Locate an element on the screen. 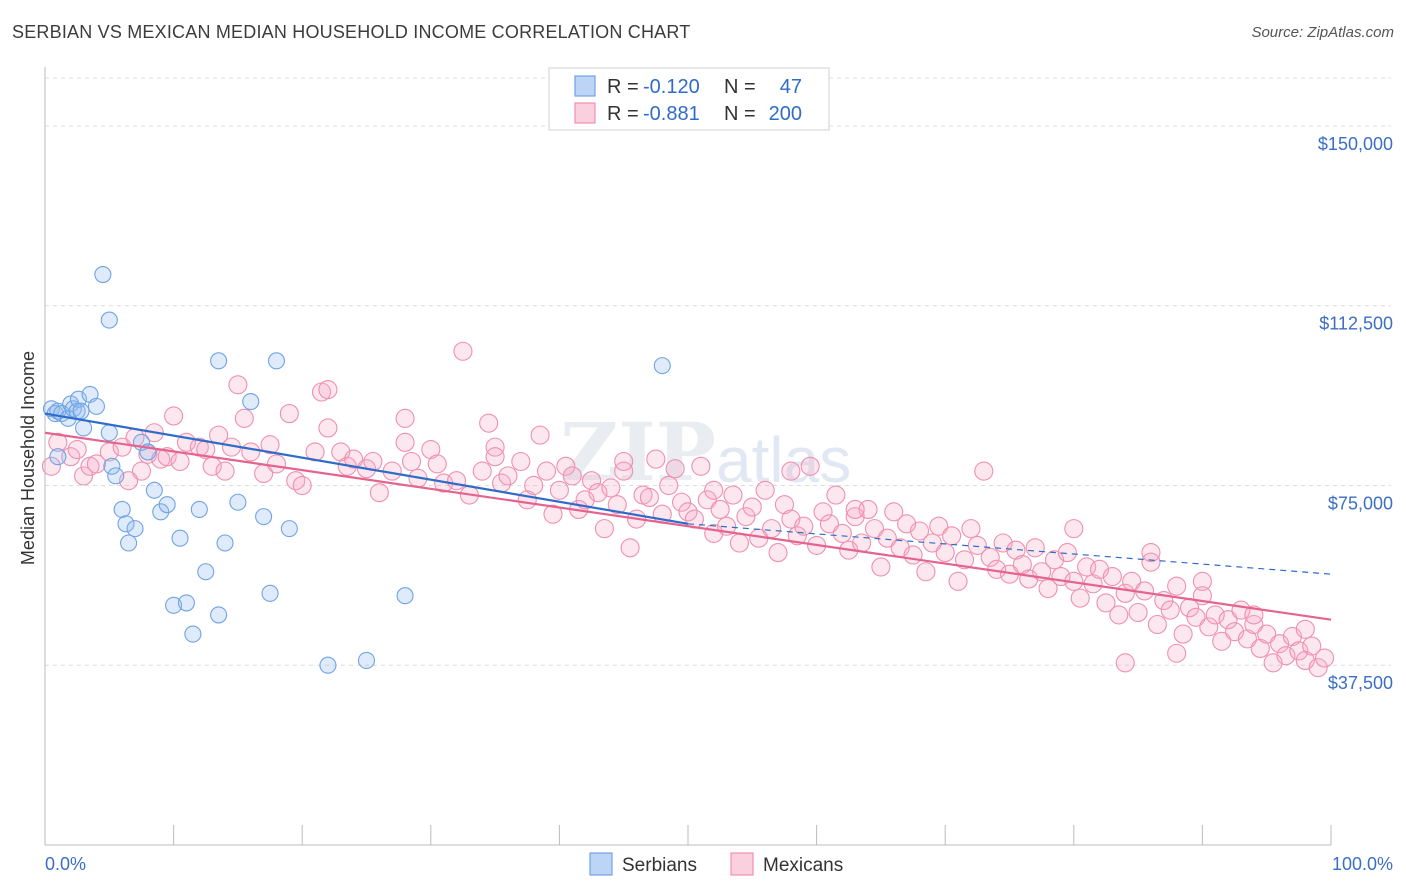 This screenshot has width=1406, height=892. y-tick-label: $112,500 is located at coordinates (1356, 324).